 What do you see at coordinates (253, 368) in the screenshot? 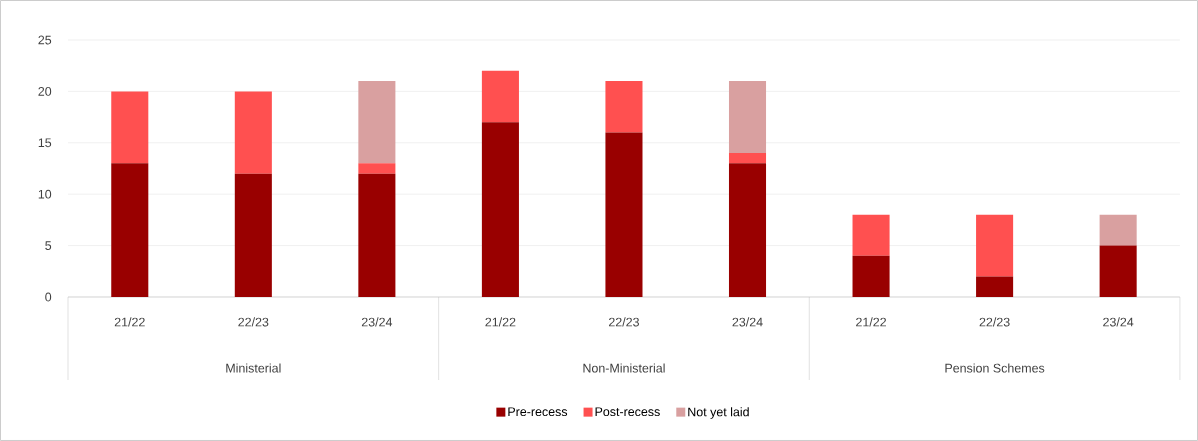
I see `text: Ministerial` at bounding box center [253, 368].